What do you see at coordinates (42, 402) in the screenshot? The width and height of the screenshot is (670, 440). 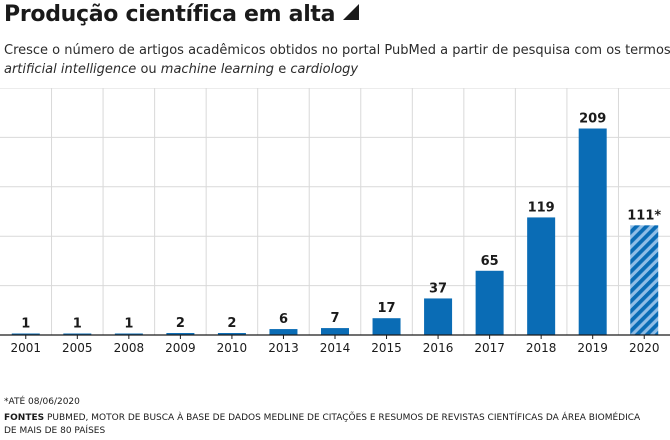 I see `footnote: *ATÉ 08/06/2020` at bounding box center [42, 402].